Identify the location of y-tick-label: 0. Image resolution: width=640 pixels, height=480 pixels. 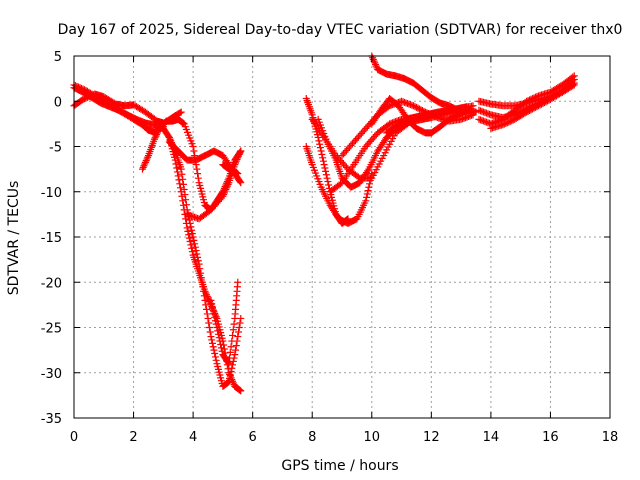
(58, 102).